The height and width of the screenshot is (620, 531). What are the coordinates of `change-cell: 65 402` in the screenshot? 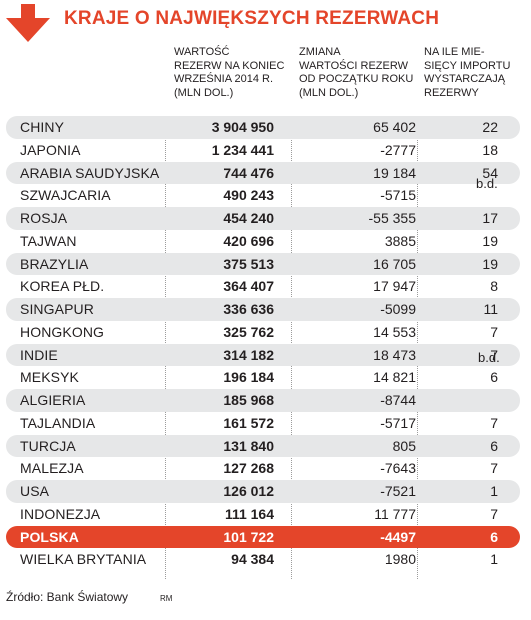 It's located at (394, 127).